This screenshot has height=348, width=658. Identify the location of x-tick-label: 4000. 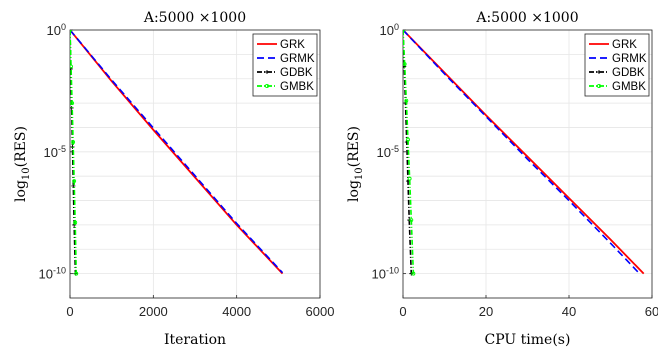
(236, 311).